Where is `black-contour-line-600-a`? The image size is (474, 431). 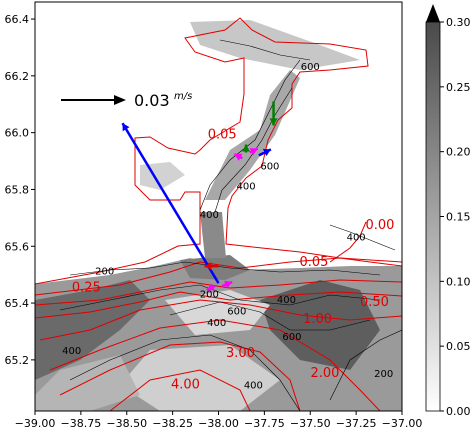
black-contour-line-600-a is located at coordinates (270, 316).